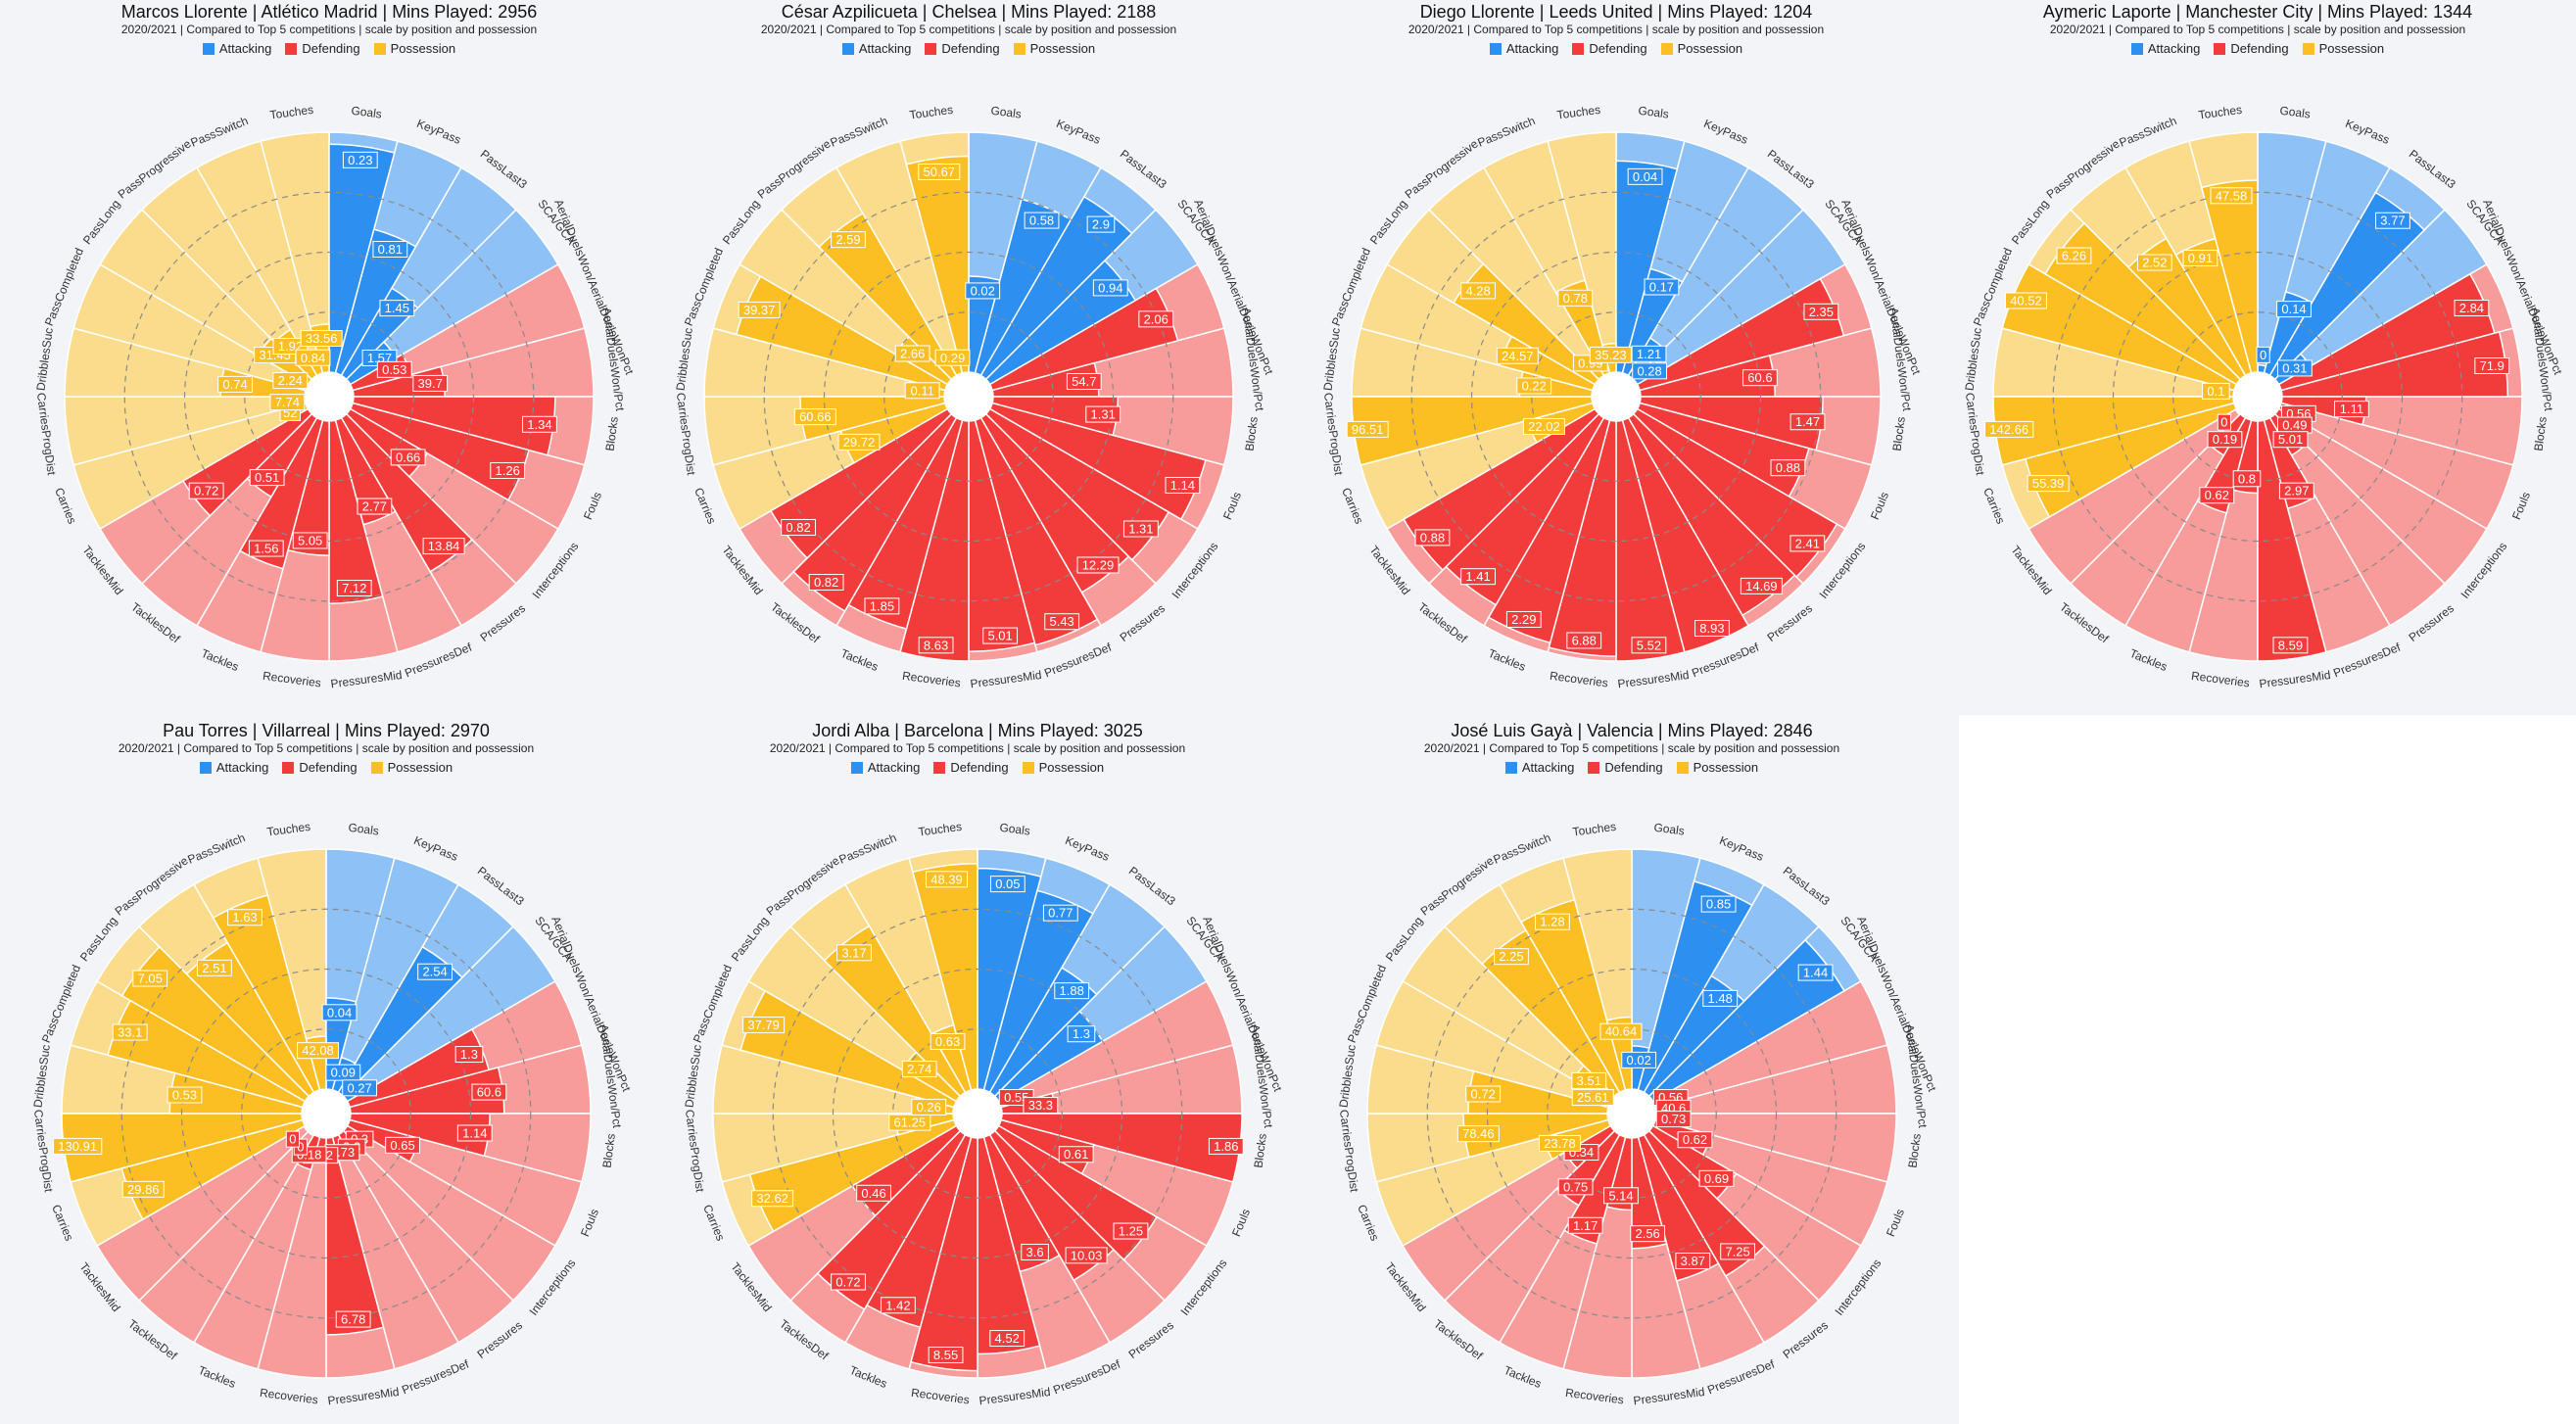  What do you see at coordinates (1008, 1339) in the screenshot?
I see `value-label: 4.52` at bounding box center [1008, 1339].